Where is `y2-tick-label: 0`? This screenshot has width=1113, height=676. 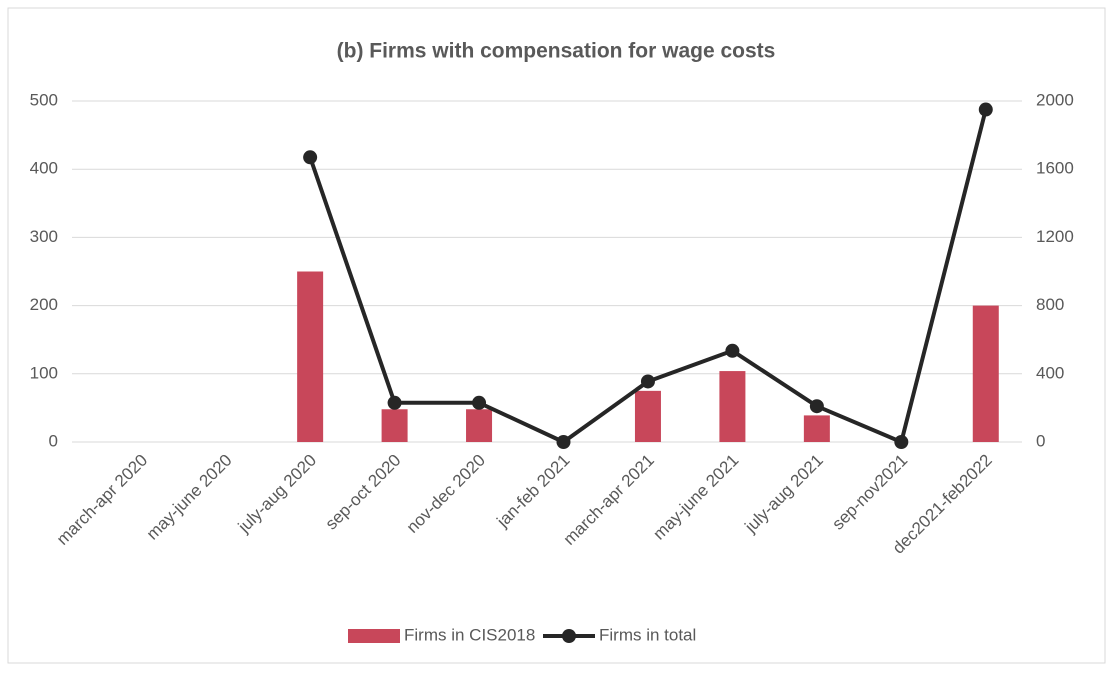
y2-tick-label: 0 is located at coordinates (1040, 440).